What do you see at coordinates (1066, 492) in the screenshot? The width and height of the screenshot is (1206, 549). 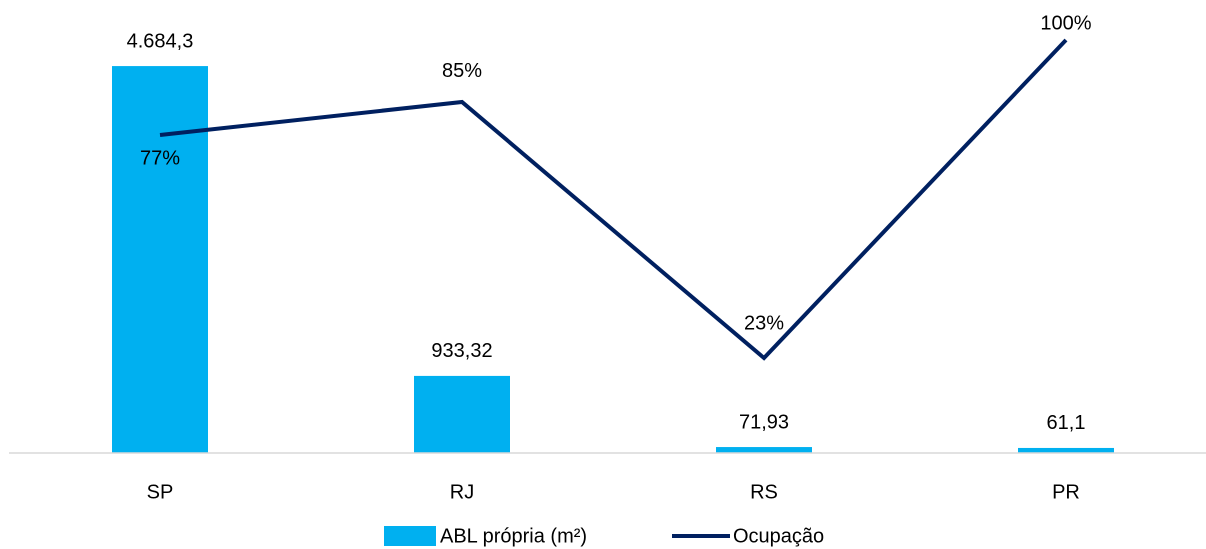 I see `x-tick-label: PR` at bounding box center [1066, 492].